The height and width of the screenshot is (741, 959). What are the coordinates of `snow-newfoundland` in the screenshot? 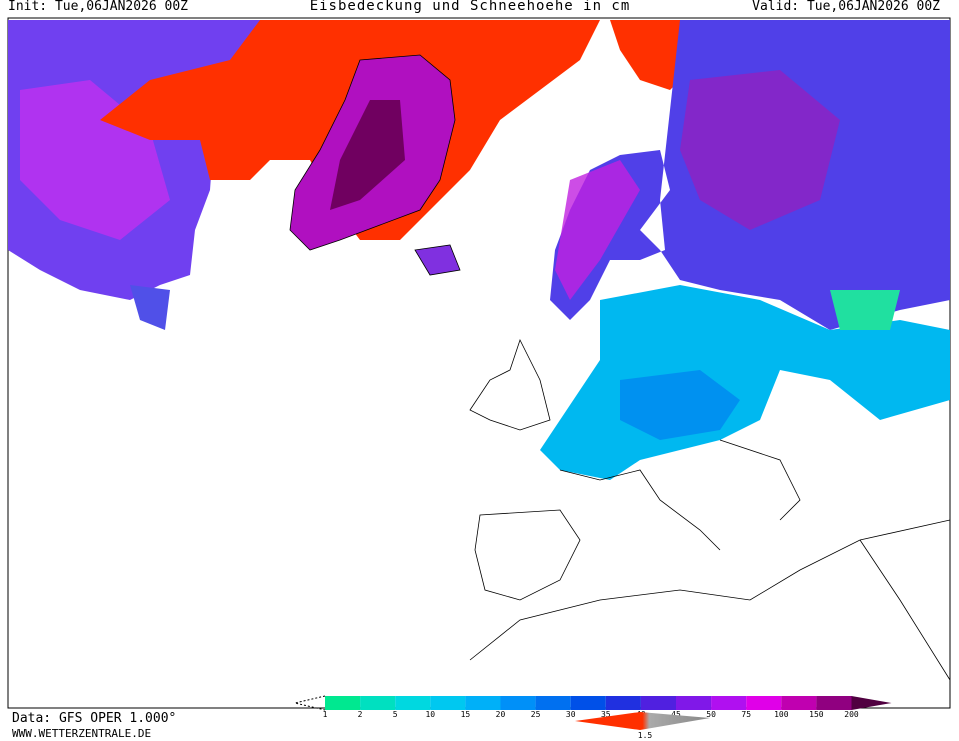 It's located at (150, 307).